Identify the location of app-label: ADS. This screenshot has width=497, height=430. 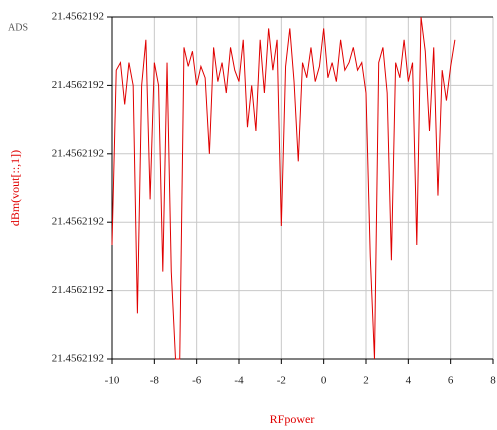
(18, 27).